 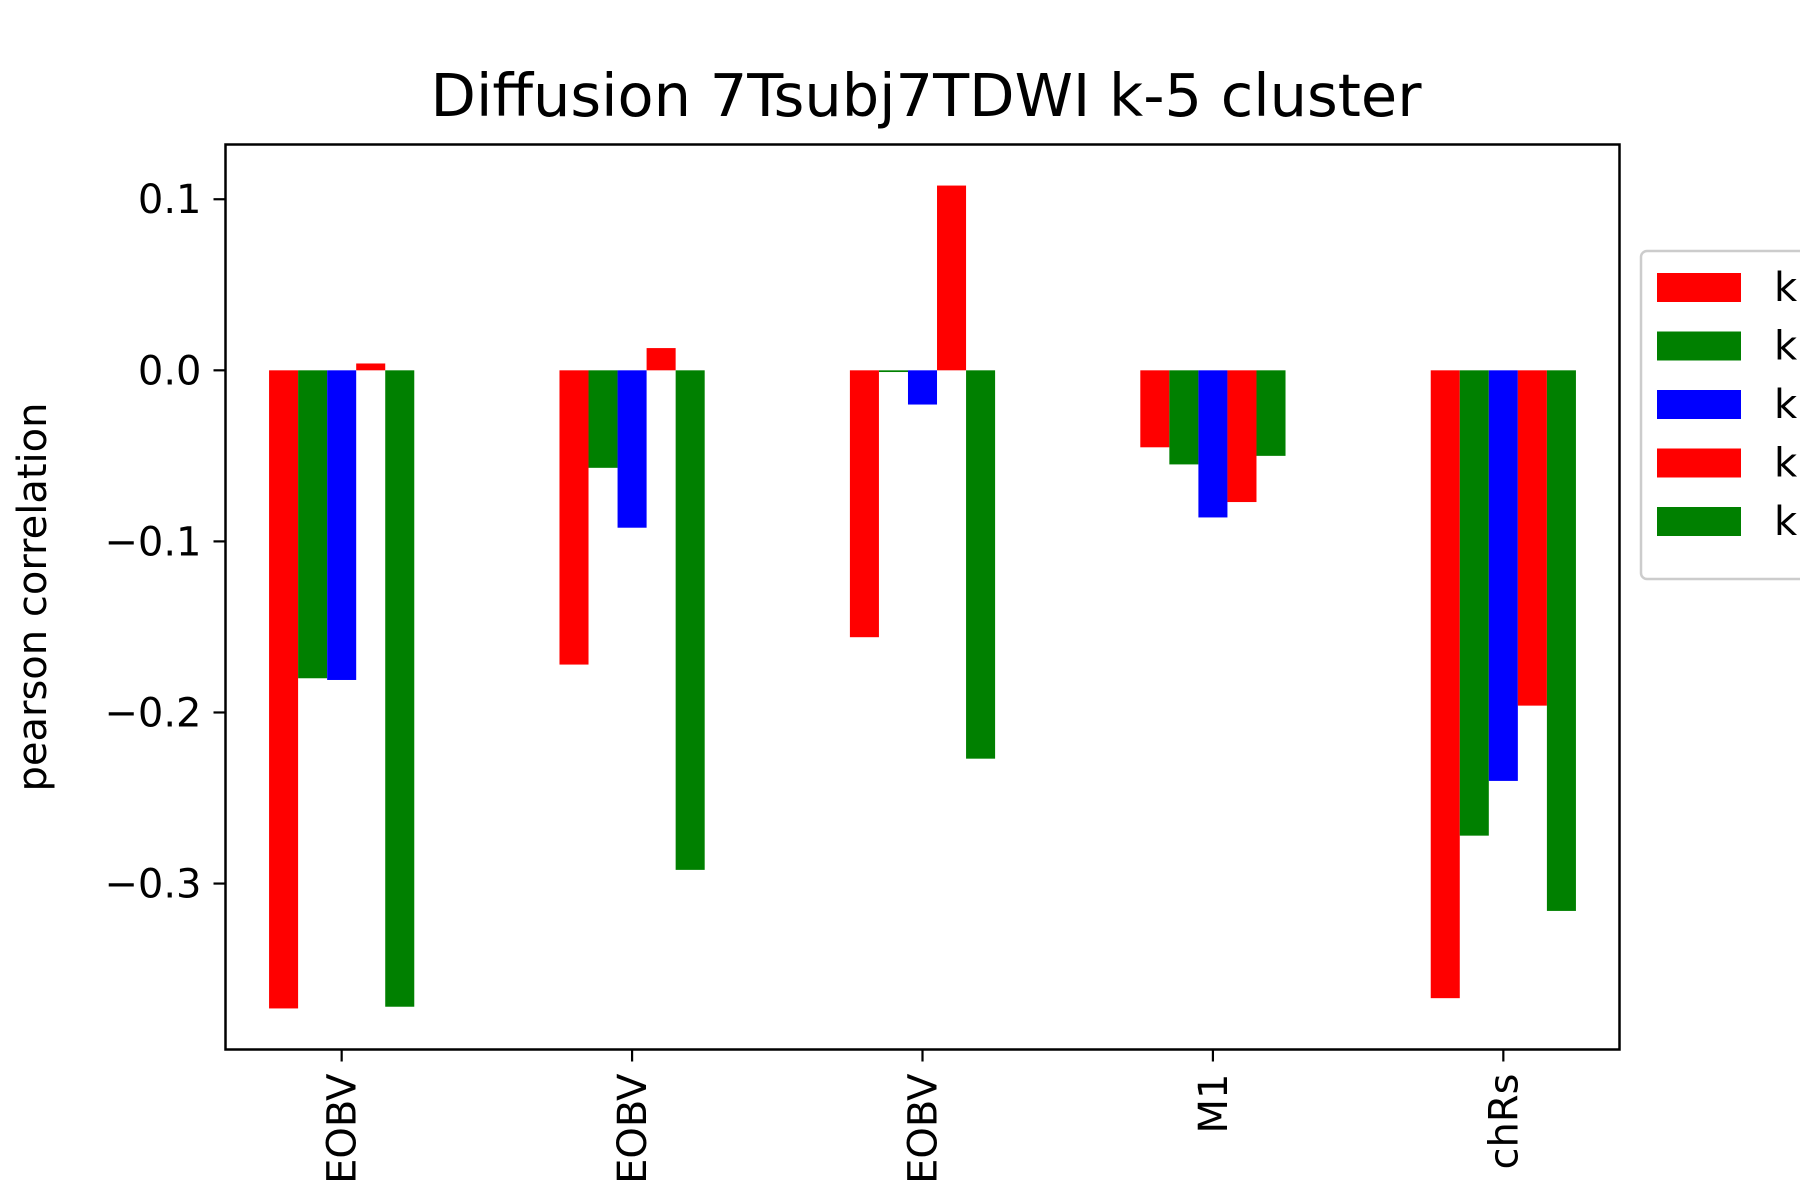 I want to click on x-tick-label: M1, so click(x=1214, y=1104).